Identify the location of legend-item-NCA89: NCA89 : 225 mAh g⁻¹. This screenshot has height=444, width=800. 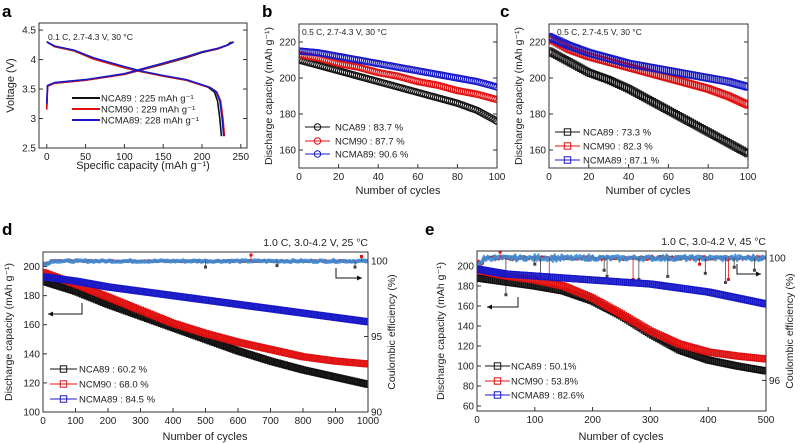
(133, 99).